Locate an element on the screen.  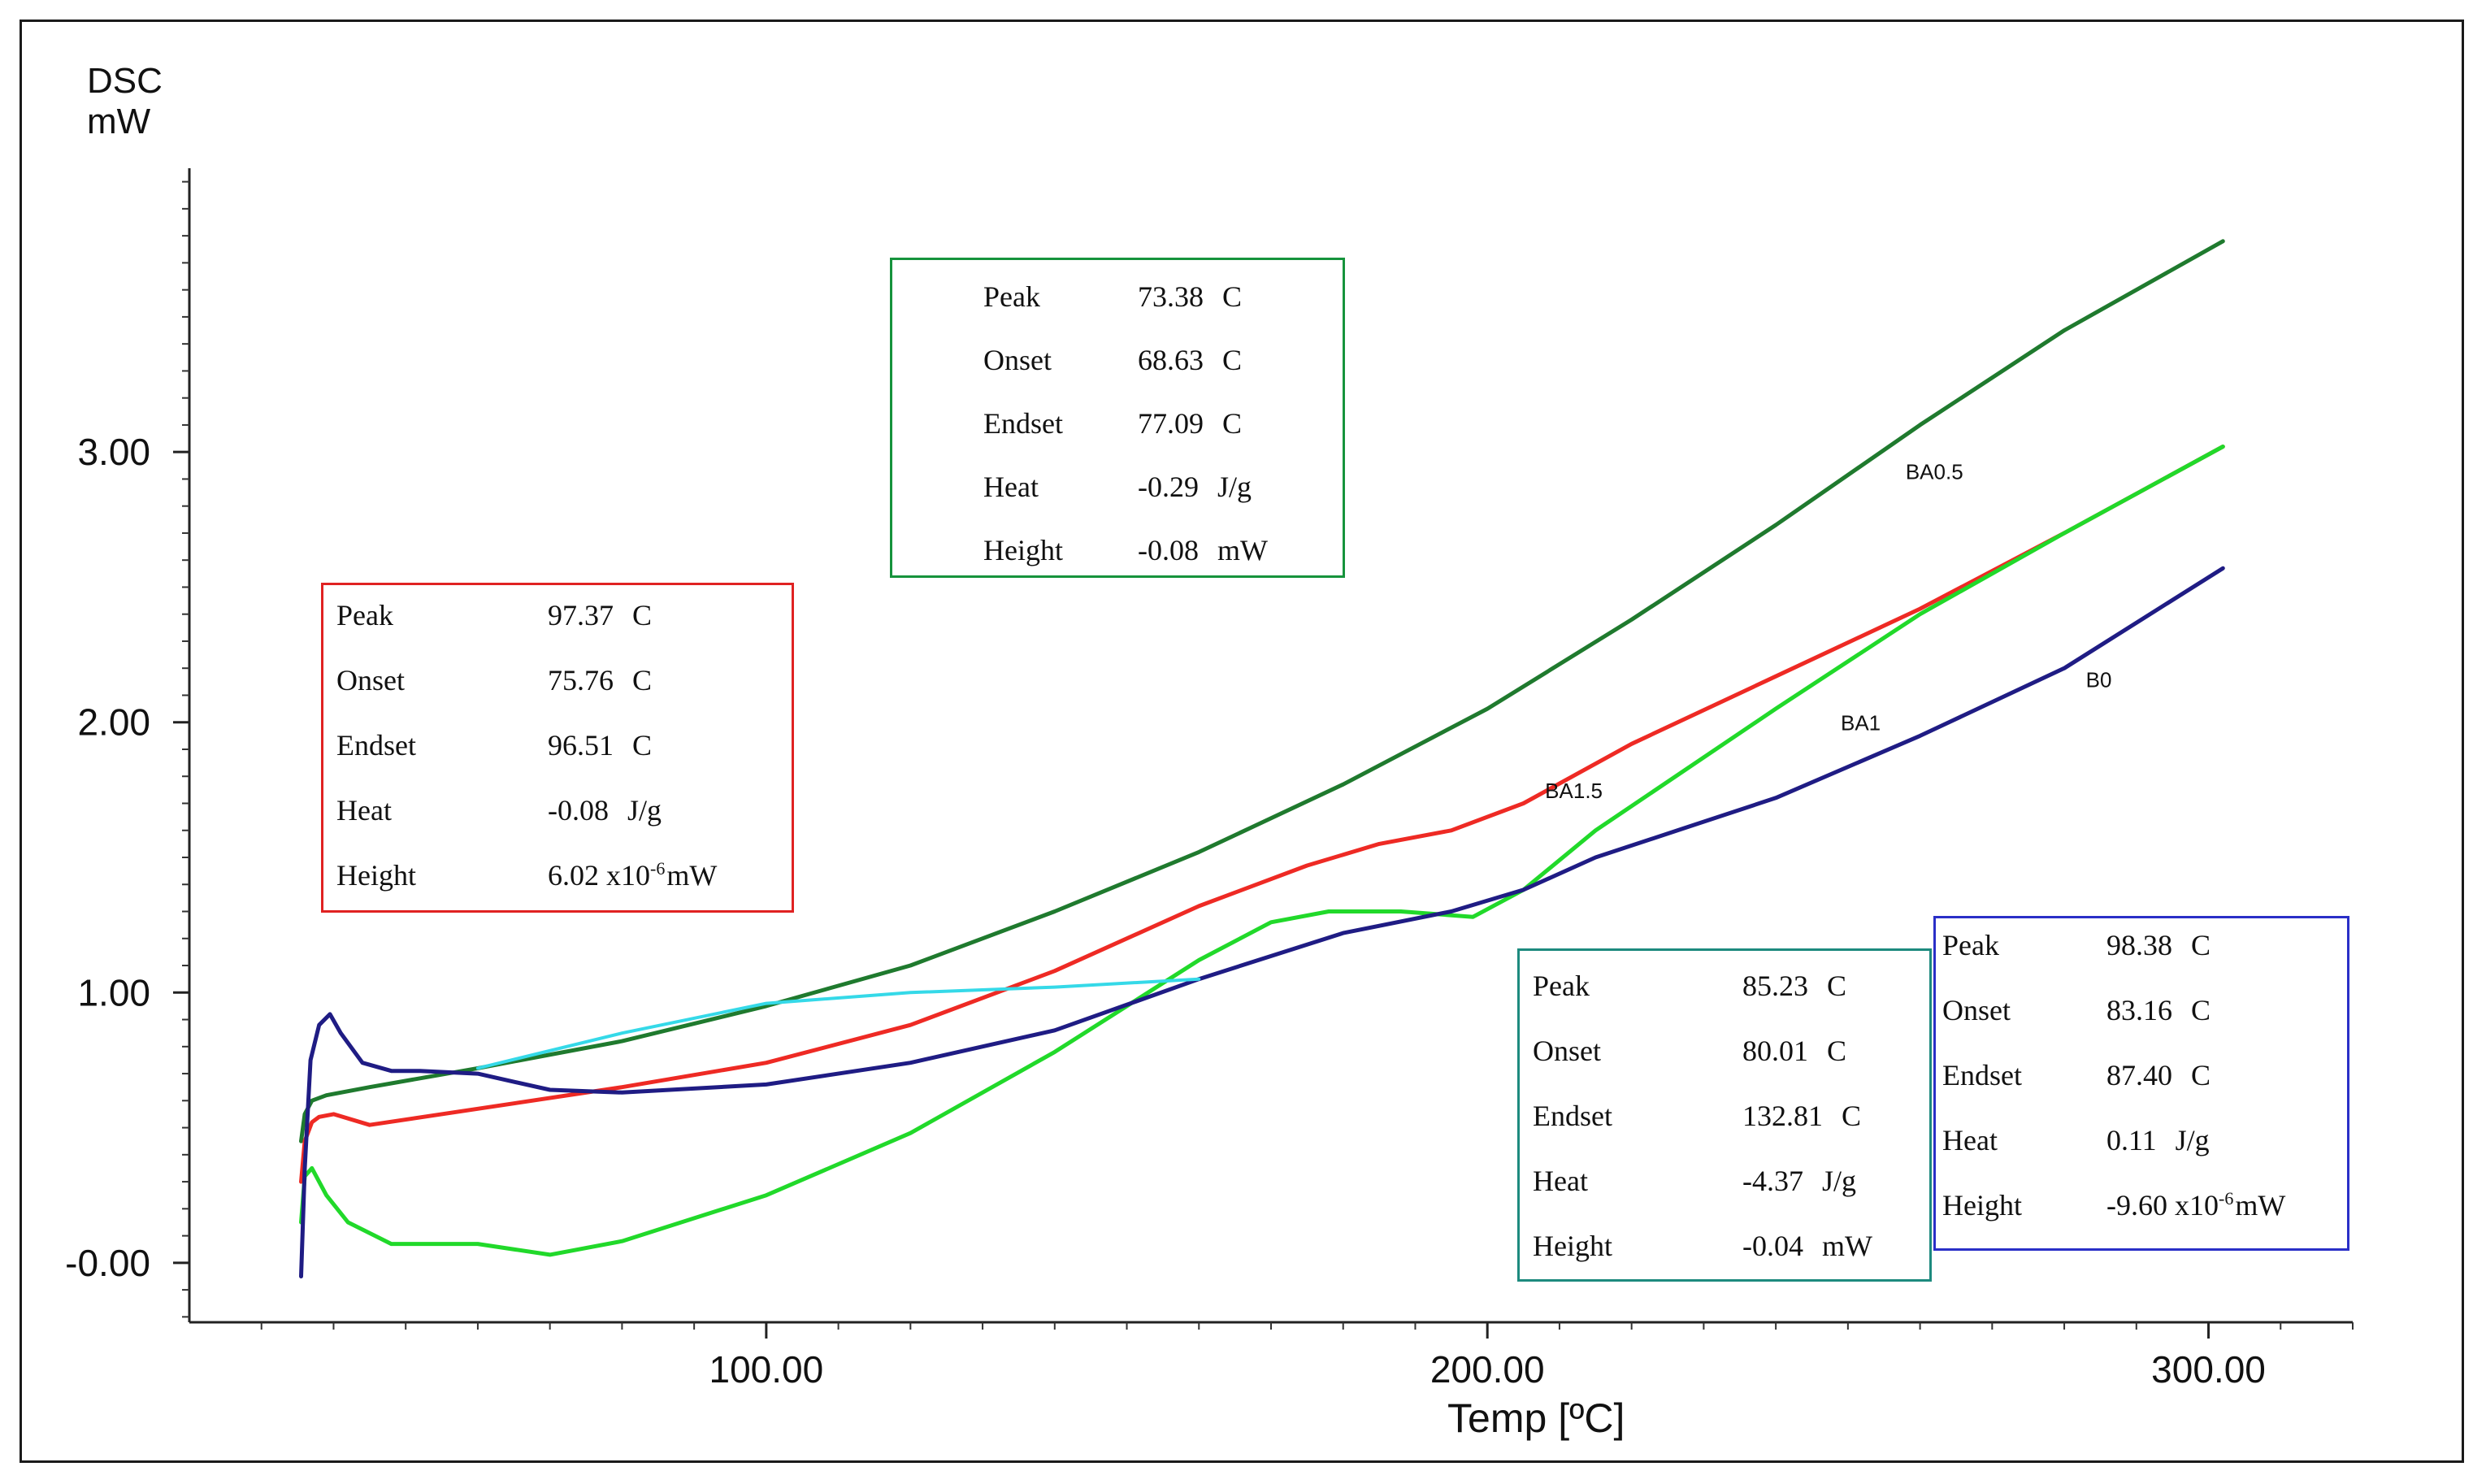
annotation-row-endset: Endset 87.40 C is located at coordinates (2141, 1078).